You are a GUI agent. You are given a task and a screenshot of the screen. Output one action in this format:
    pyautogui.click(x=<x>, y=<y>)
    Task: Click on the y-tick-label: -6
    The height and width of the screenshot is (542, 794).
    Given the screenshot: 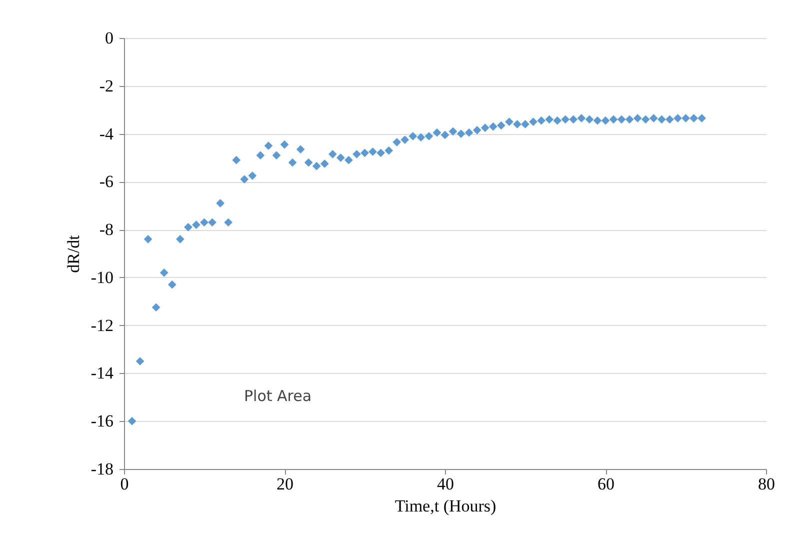 What is the action you would take?
    pyautogui.click(x=106, y=182)
    